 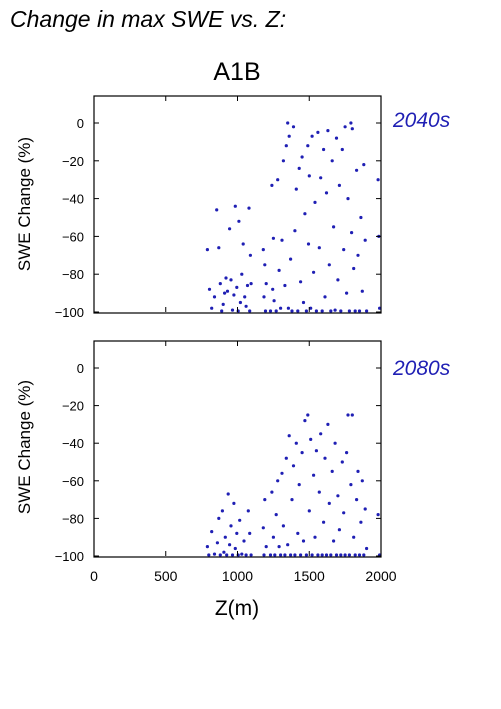 What do you see at coordinates (421, 368) in the screenshot?
I see `panel-label: 2080s` at bounding box center [421, 368].